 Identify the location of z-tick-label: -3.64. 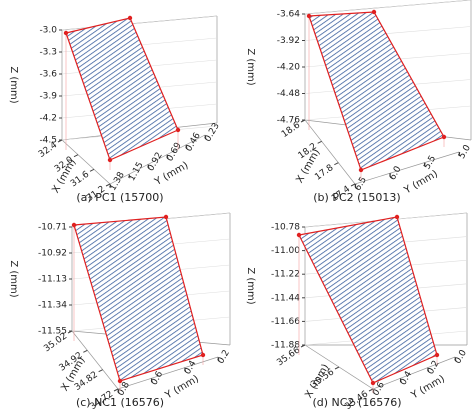
(289, 15).